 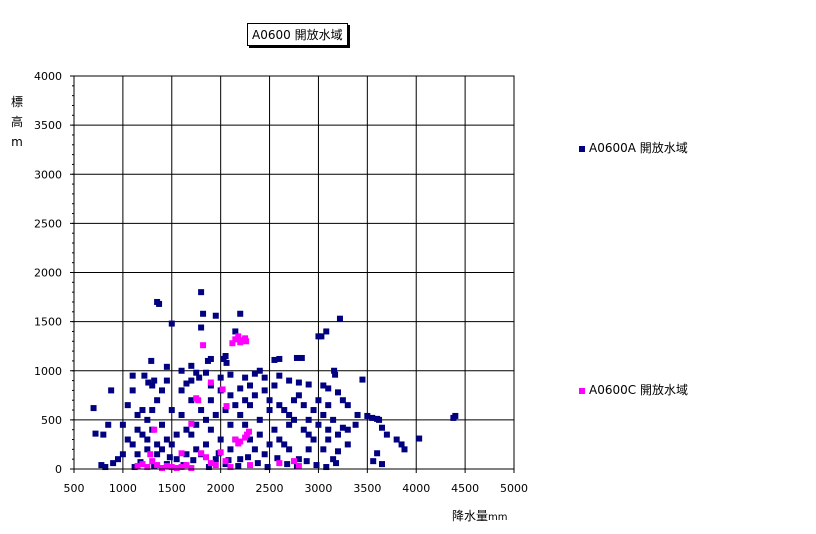 What do you see at coordinates (16, 102) in the screenshot?
I see `y-axis-label-char: 標` at bounding box center [16, 102].